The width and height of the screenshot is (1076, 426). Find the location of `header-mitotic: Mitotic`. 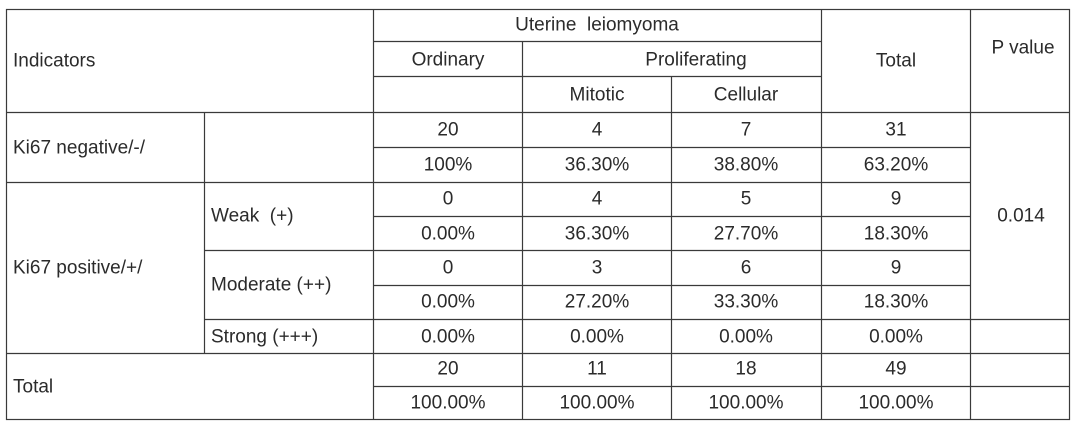

header-mitotic: Mitotic is located at coordinates (597, 95).